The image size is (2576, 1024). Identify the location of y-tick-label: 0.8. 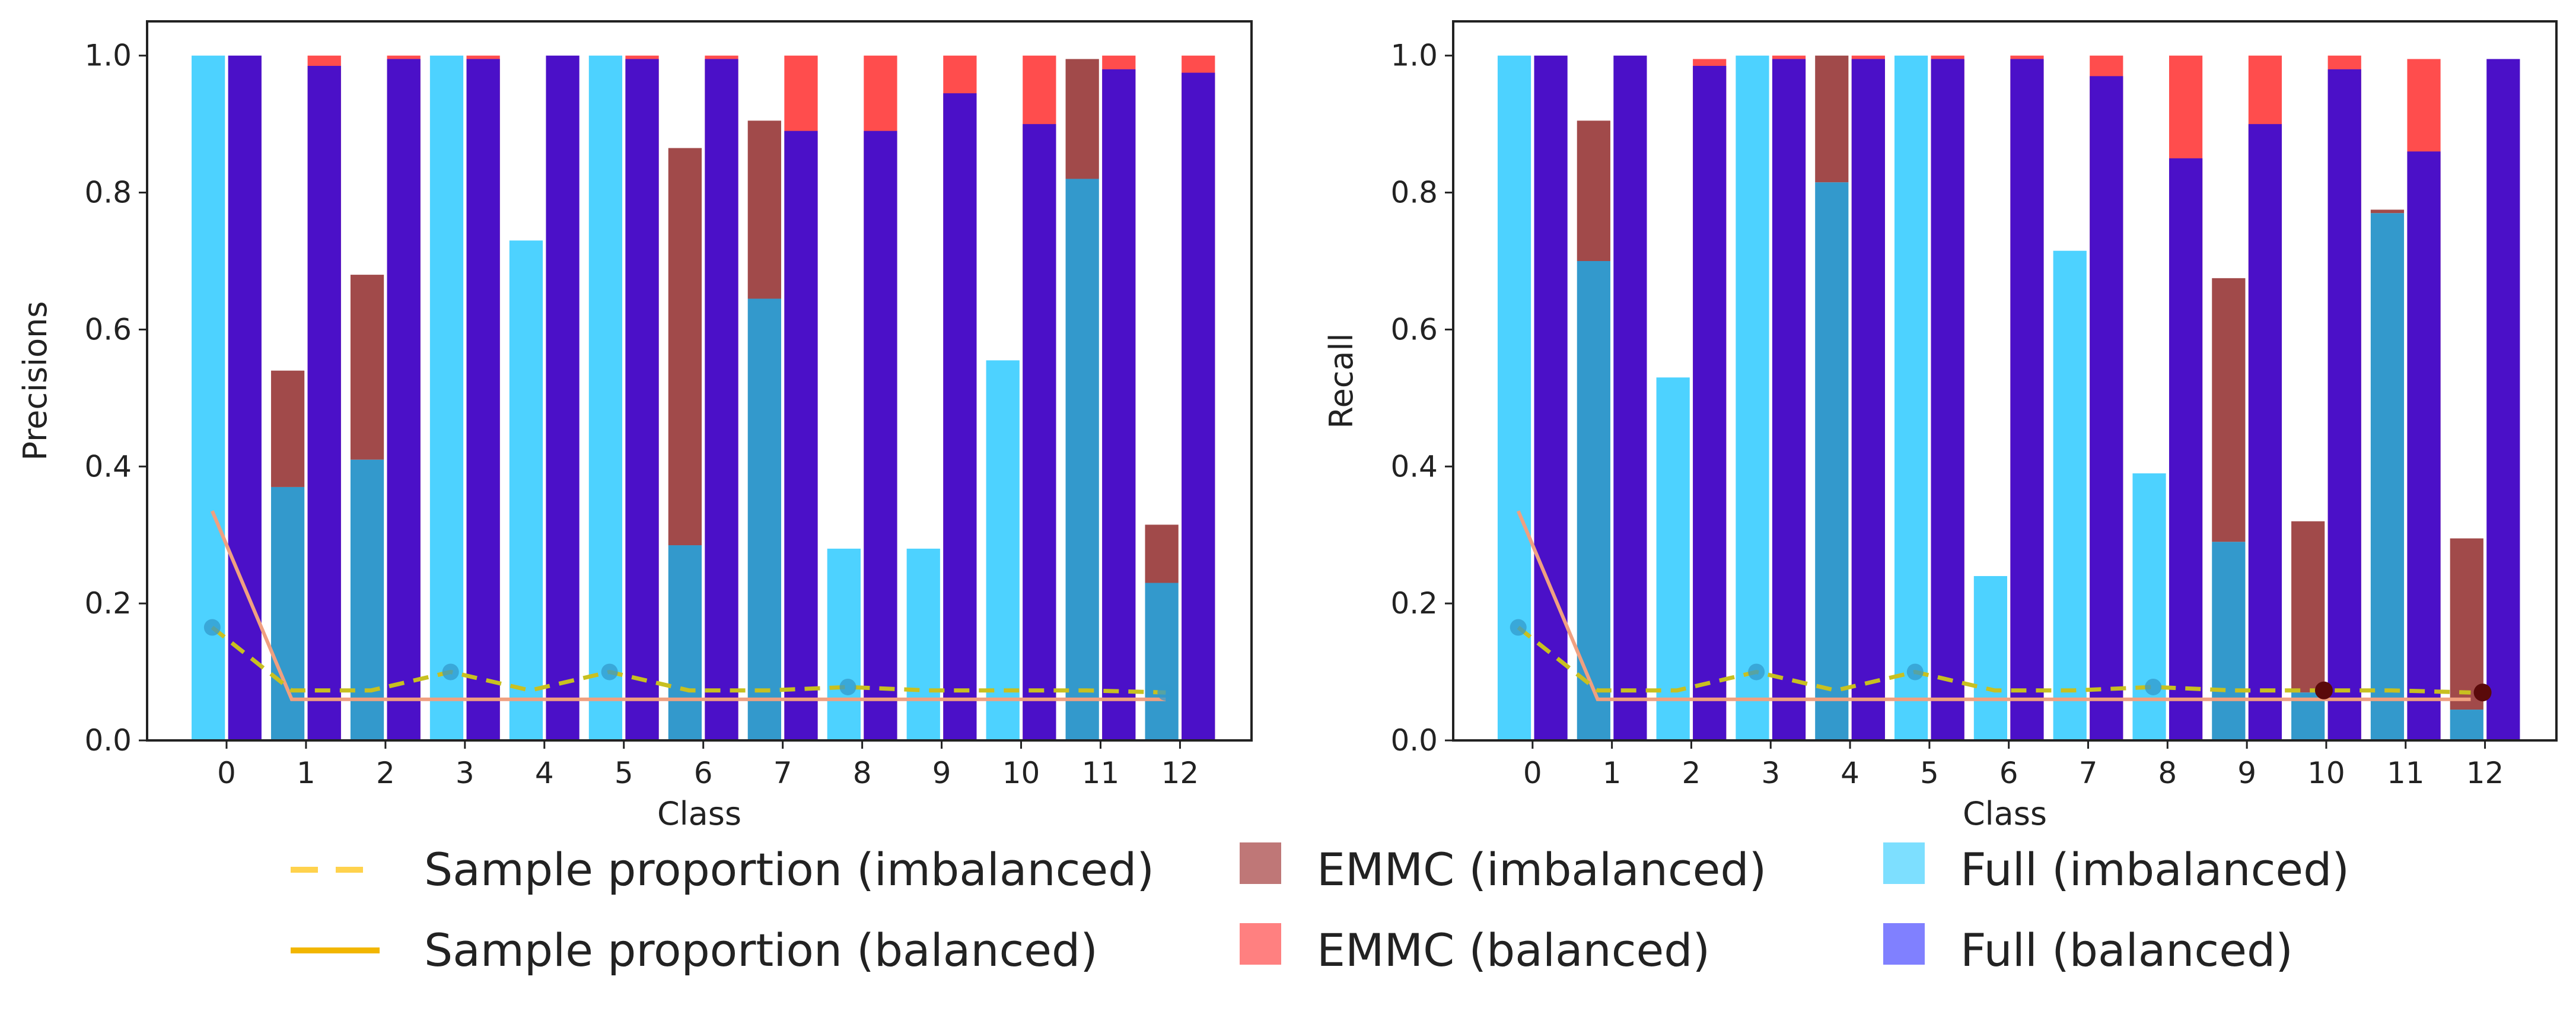
(1414, 193).